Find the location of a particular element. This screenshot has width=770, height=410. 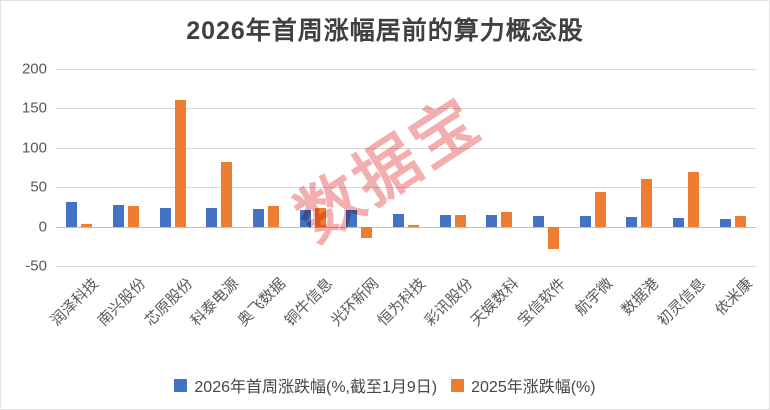

category-label-初灵信息: 初灵信息 is located at coordinates (682, 302).